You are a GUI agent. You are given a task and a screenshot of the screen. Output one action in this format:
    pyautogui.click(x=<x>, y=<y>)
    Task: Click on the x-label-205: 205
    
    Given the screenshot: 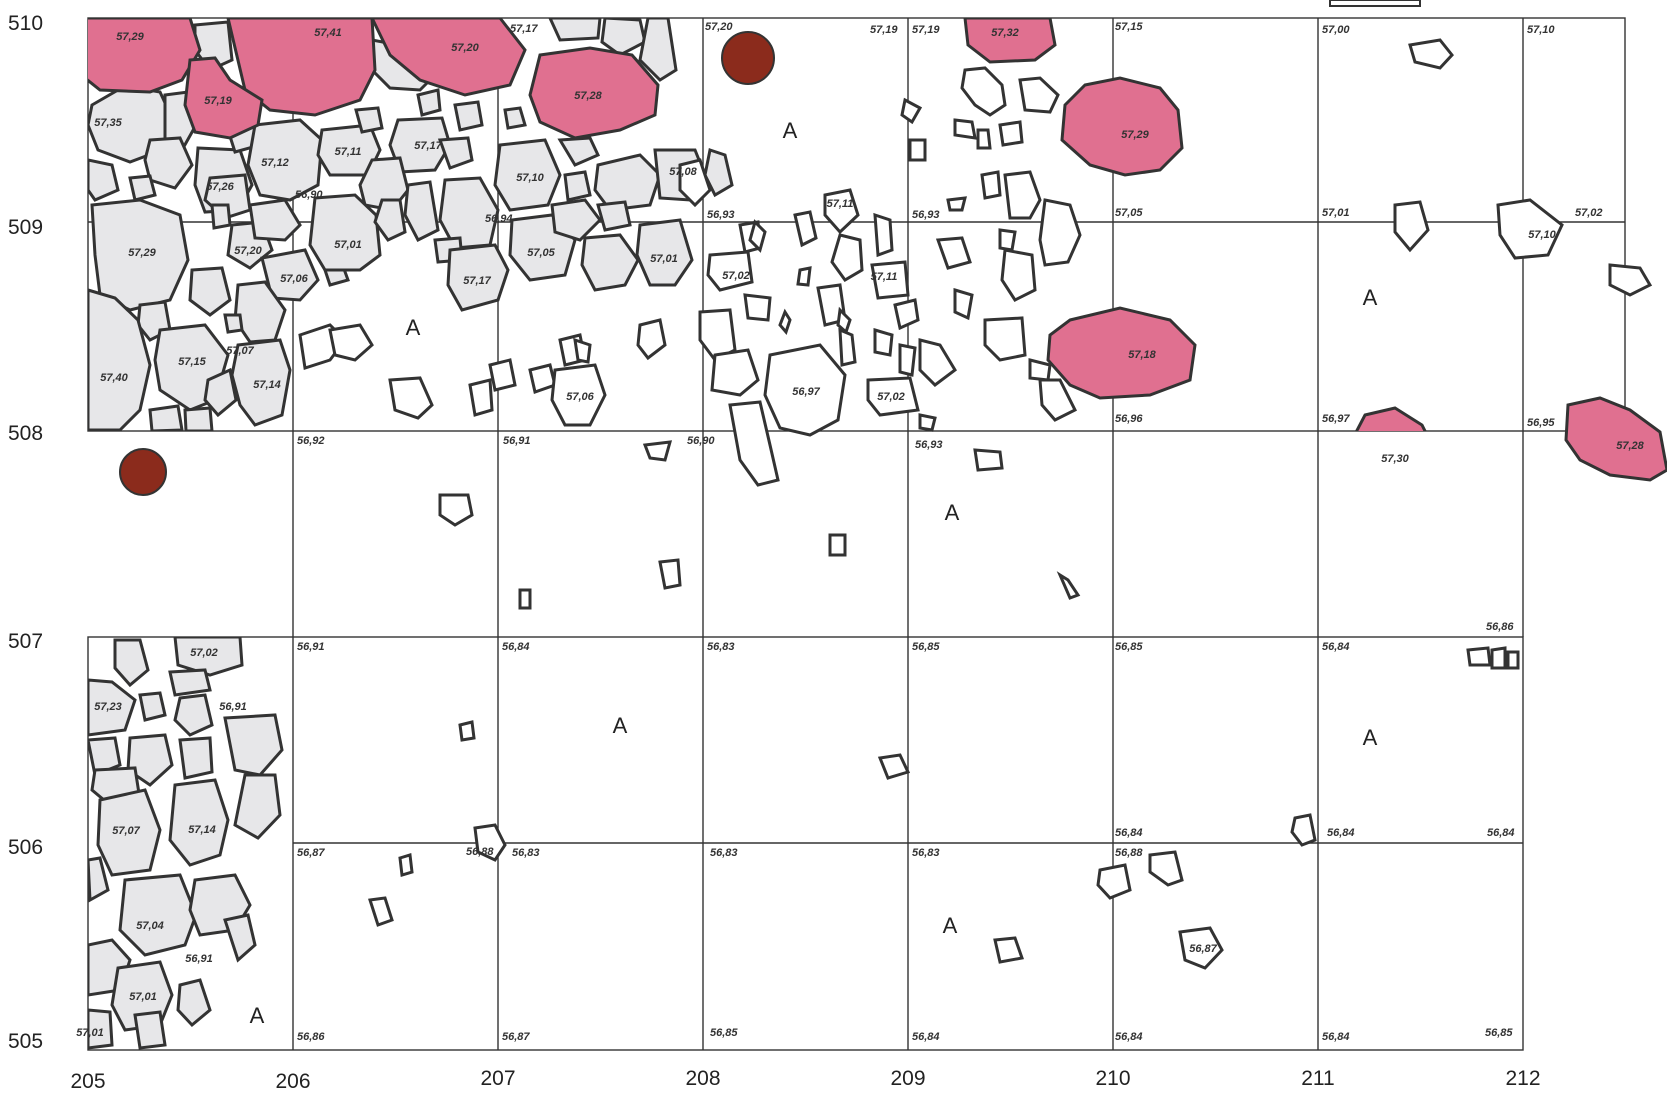 What is the action you would take?
    pyautogui.click(x=87, y=1081)
    